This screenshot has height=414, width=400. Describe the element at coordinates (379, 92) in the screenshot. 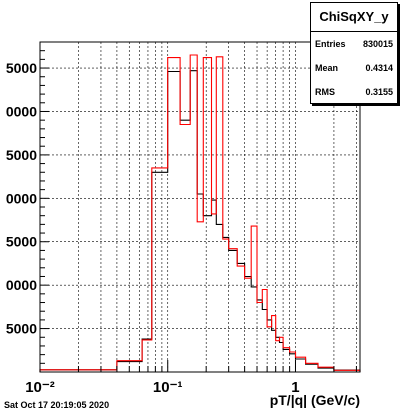

I see `stats-value-rms: 0.3155` at that location.